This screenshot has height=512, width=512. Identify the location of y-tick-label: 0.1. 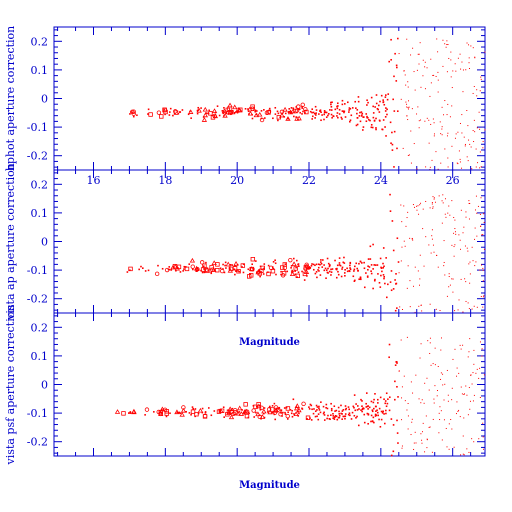
(40, 70).